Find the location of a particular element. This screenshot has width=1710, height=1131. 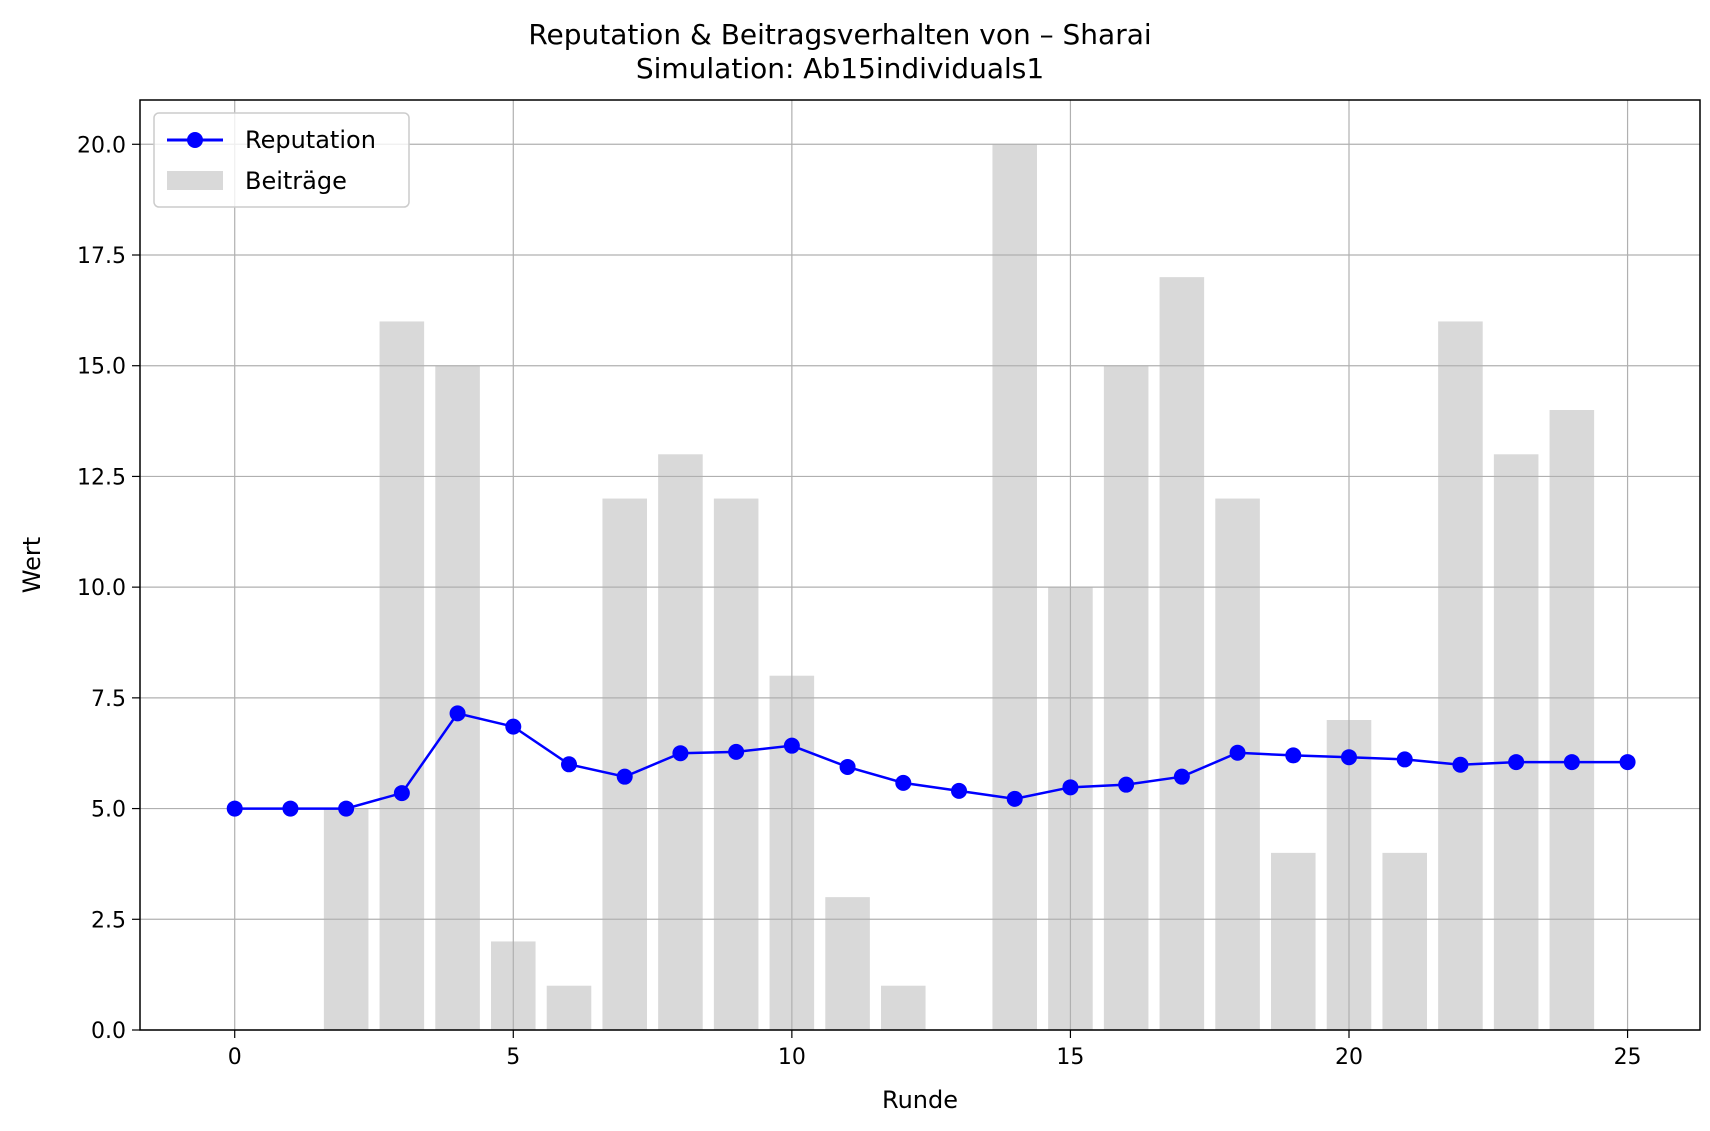

legend-reputation-marker is located at coordinates (195, 140).